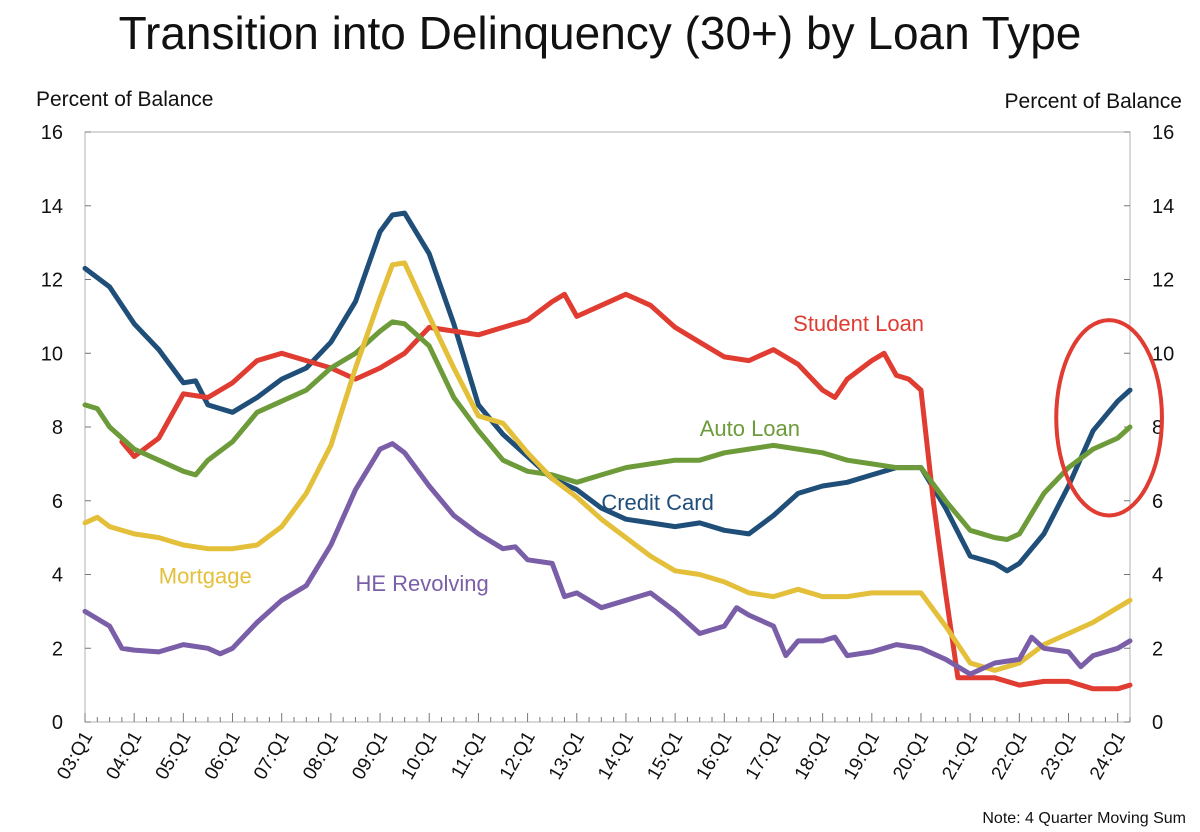 The height and width of the screenshot is (832, 1200). What do you see at coordinates (657, 502) in the screenshot?
I see `series-label-credit-card: Credit Card` at bounding box center [657, 502].